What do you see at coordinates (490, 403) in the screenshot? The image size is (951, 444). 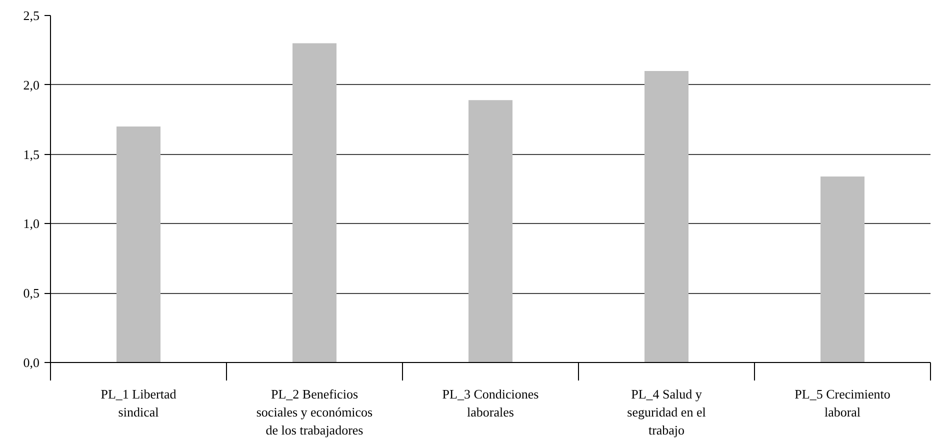 I see `x-tick-label: PL_3 Condiciones laborales` at bounding box center [490, 403].